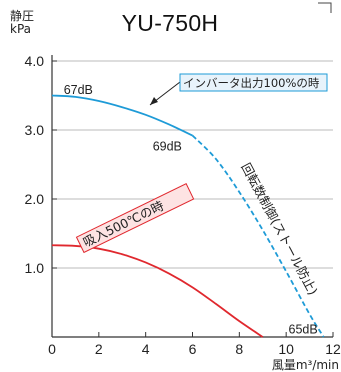 The image size is (341, 372). What do you see at coordinates (286, 349) in the screenshot?
I see `x-tick-label: 10` at bounding box center [286, 349].